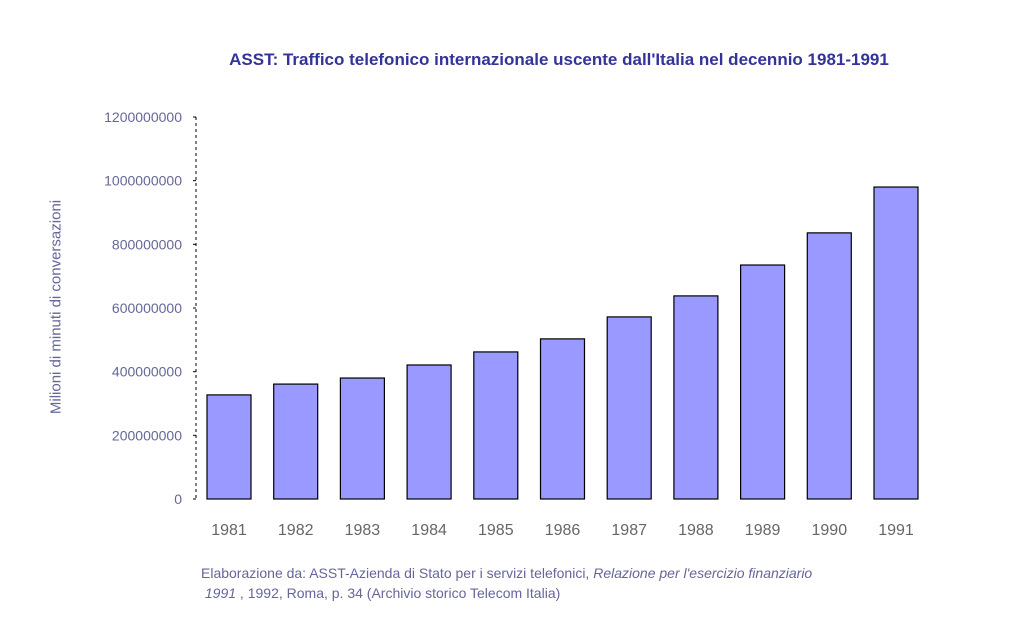 The height and width of the screenshot is (634, 1030). Describe the element at coordinates (147, 244) in the screenshot. I see `y-tick-label: 800000000` at that location.